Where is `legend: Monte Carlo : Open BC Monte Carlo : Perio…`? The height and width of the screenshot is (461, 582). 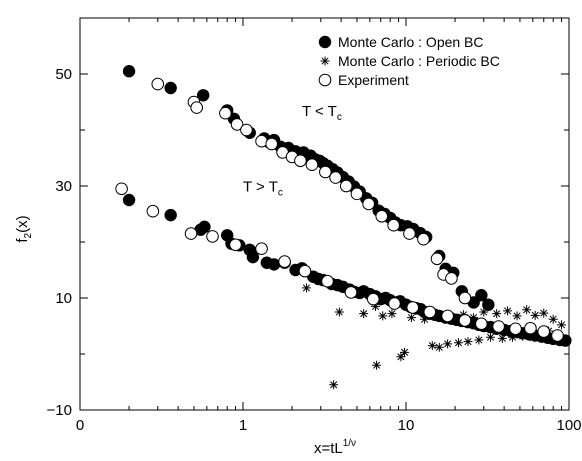 legend: Monte Carlo : Open BC Monte Carlo : Perio… is located at coordinates (409, 61).